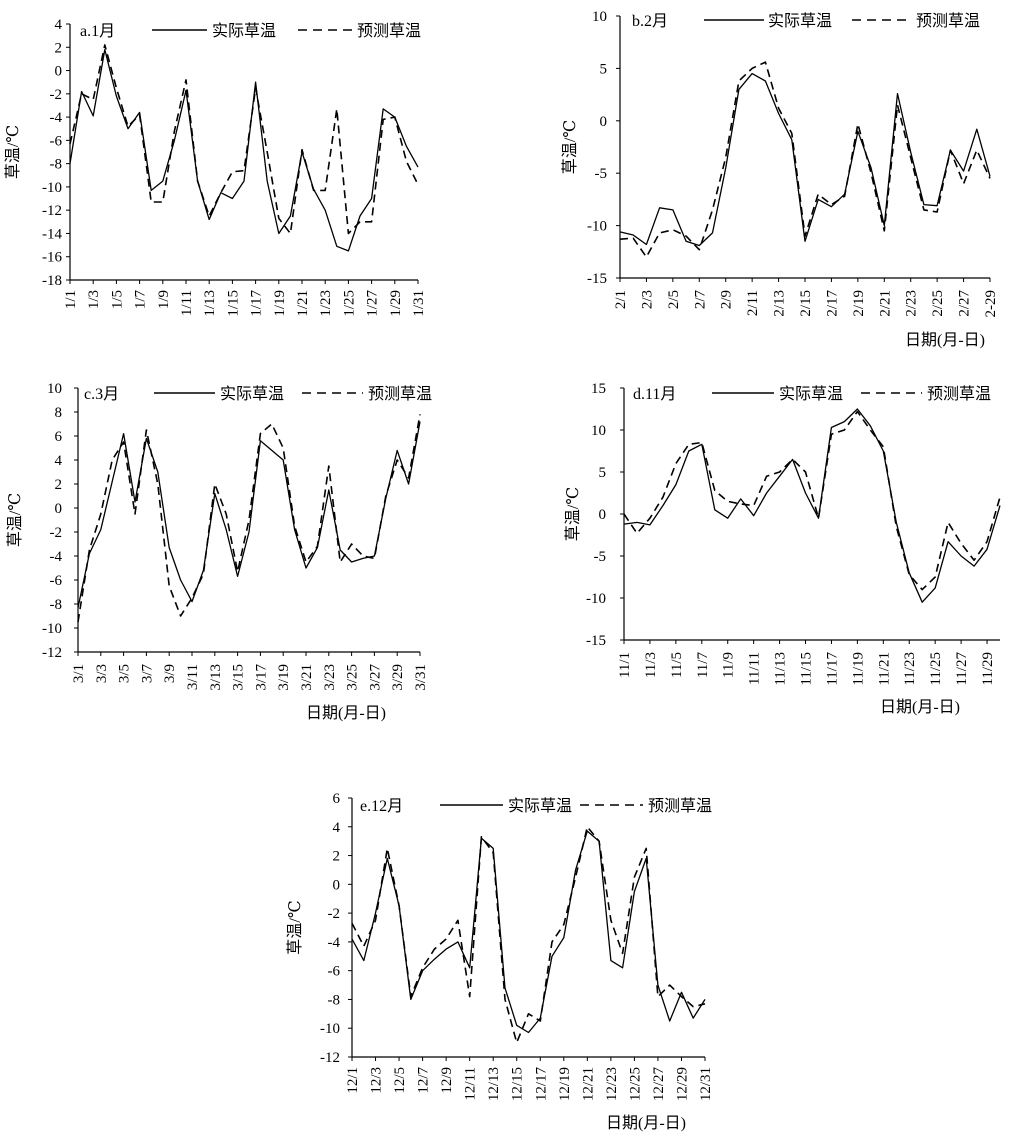  Describe the element at coordinates (938, 303) in the screenshot. I see `x-tick-label: 2/25` at that location.